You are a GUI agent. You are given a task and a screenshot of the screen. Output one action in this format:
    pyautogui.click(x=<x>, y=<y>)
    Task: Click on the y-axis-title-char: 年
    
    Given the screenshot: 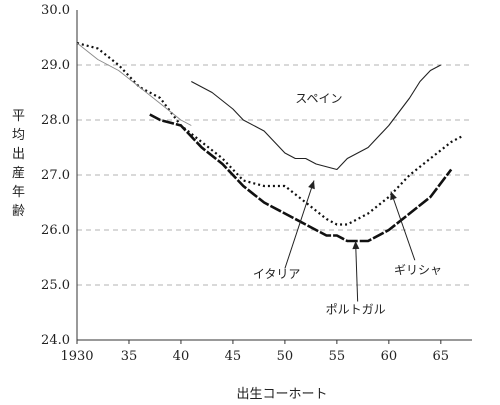 What is the action you would take?
    pyautogui.click(x=18, y=192)
    